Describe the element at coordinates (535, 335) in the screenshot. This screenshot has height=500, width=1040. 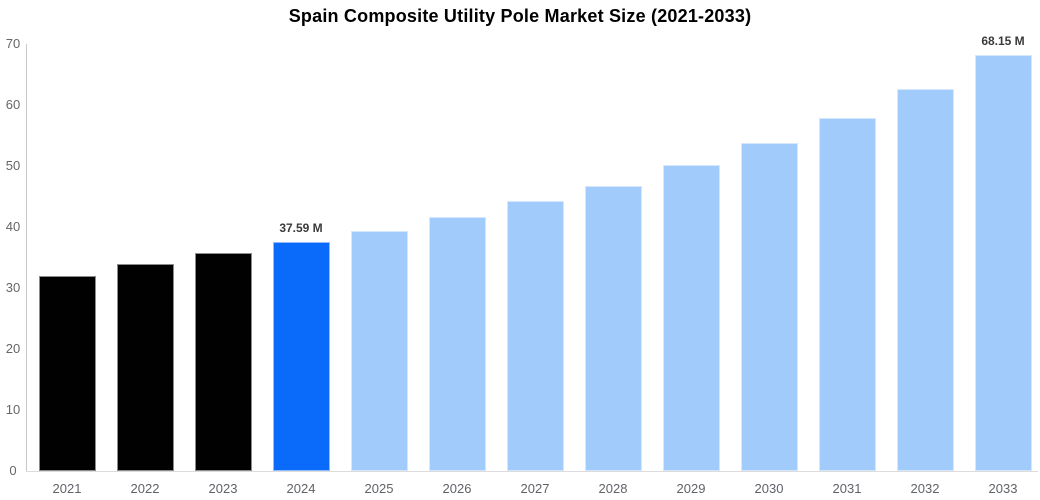
I see `bar-2027` at that location.